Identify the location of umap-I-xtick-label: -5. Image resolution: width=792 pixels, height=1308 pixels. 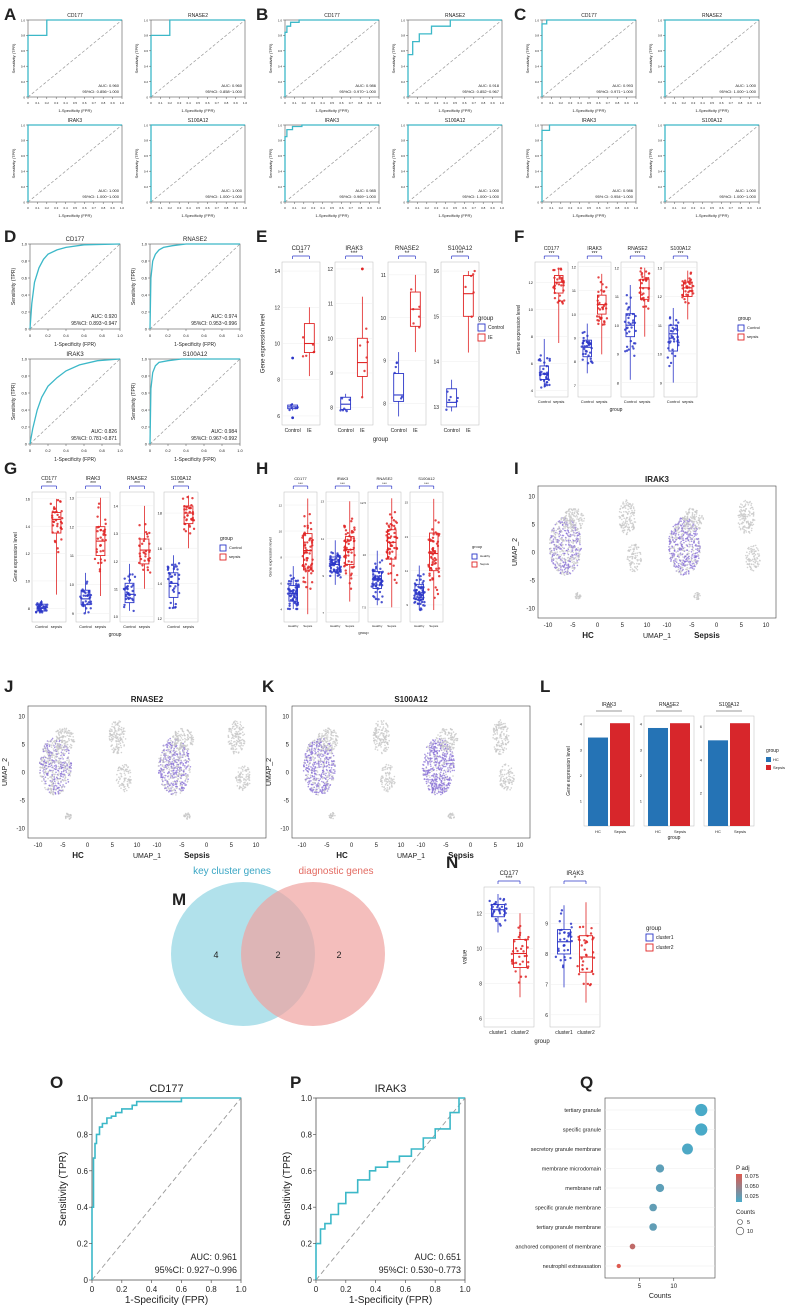
(692, 626).